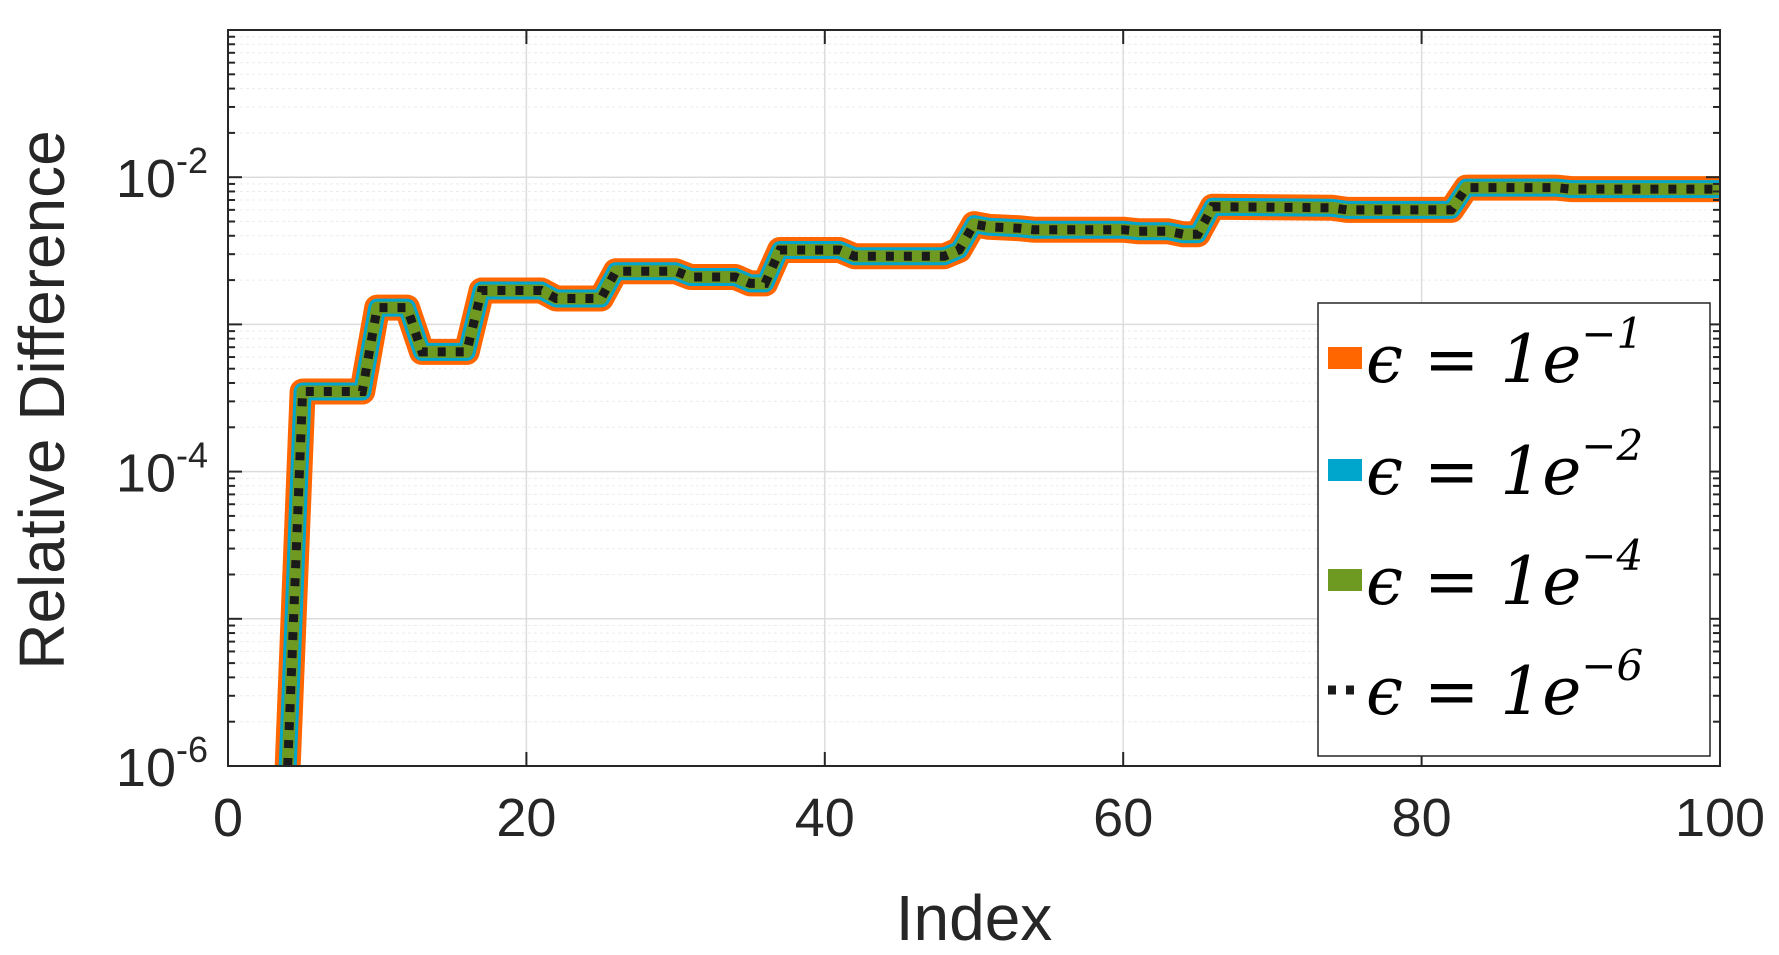 The height and width of the screenshot is (955, 1779). I want to click on y-tick-exponent: -6, so click(192, 749).